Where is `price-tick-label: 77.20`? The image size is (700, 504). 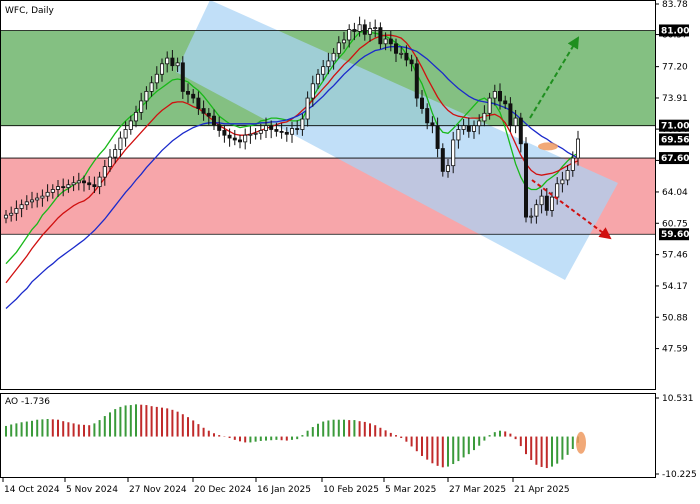
price-tick-label: 77.20 is located at coordinates (675, 68).